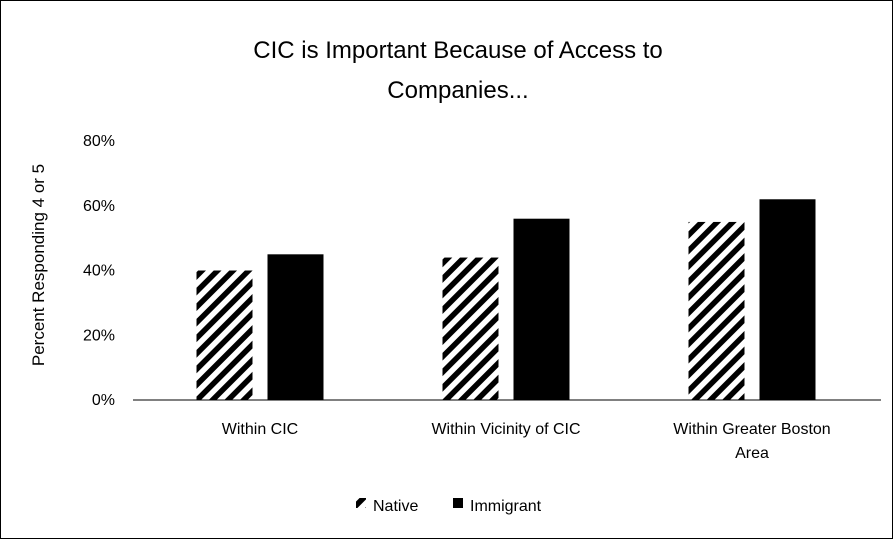 The image size is (893, 540). I want to click on category-label: Within Greater Boston, so click(751, 429).